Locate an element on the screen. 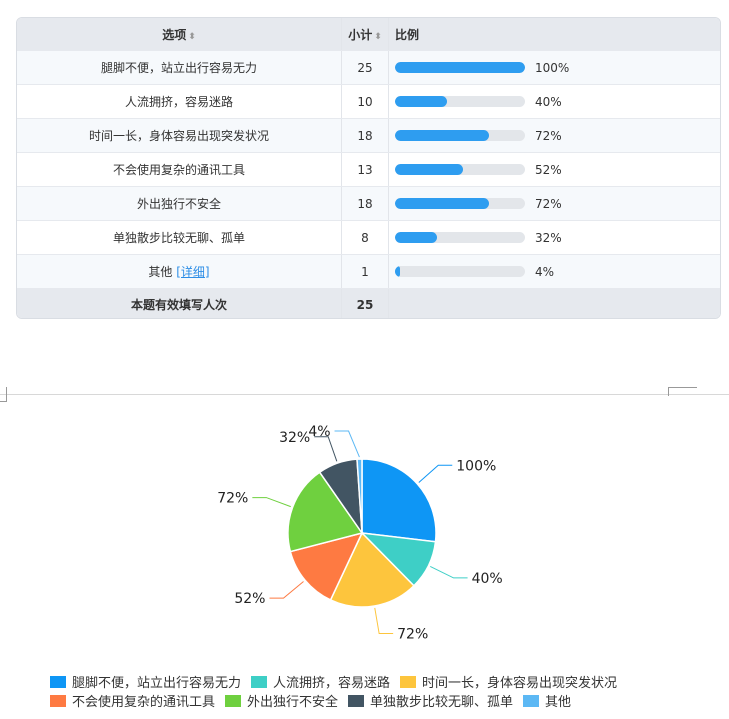 This screenshot has height=719, width=729. page-divider is located at coordinates (364, 394).